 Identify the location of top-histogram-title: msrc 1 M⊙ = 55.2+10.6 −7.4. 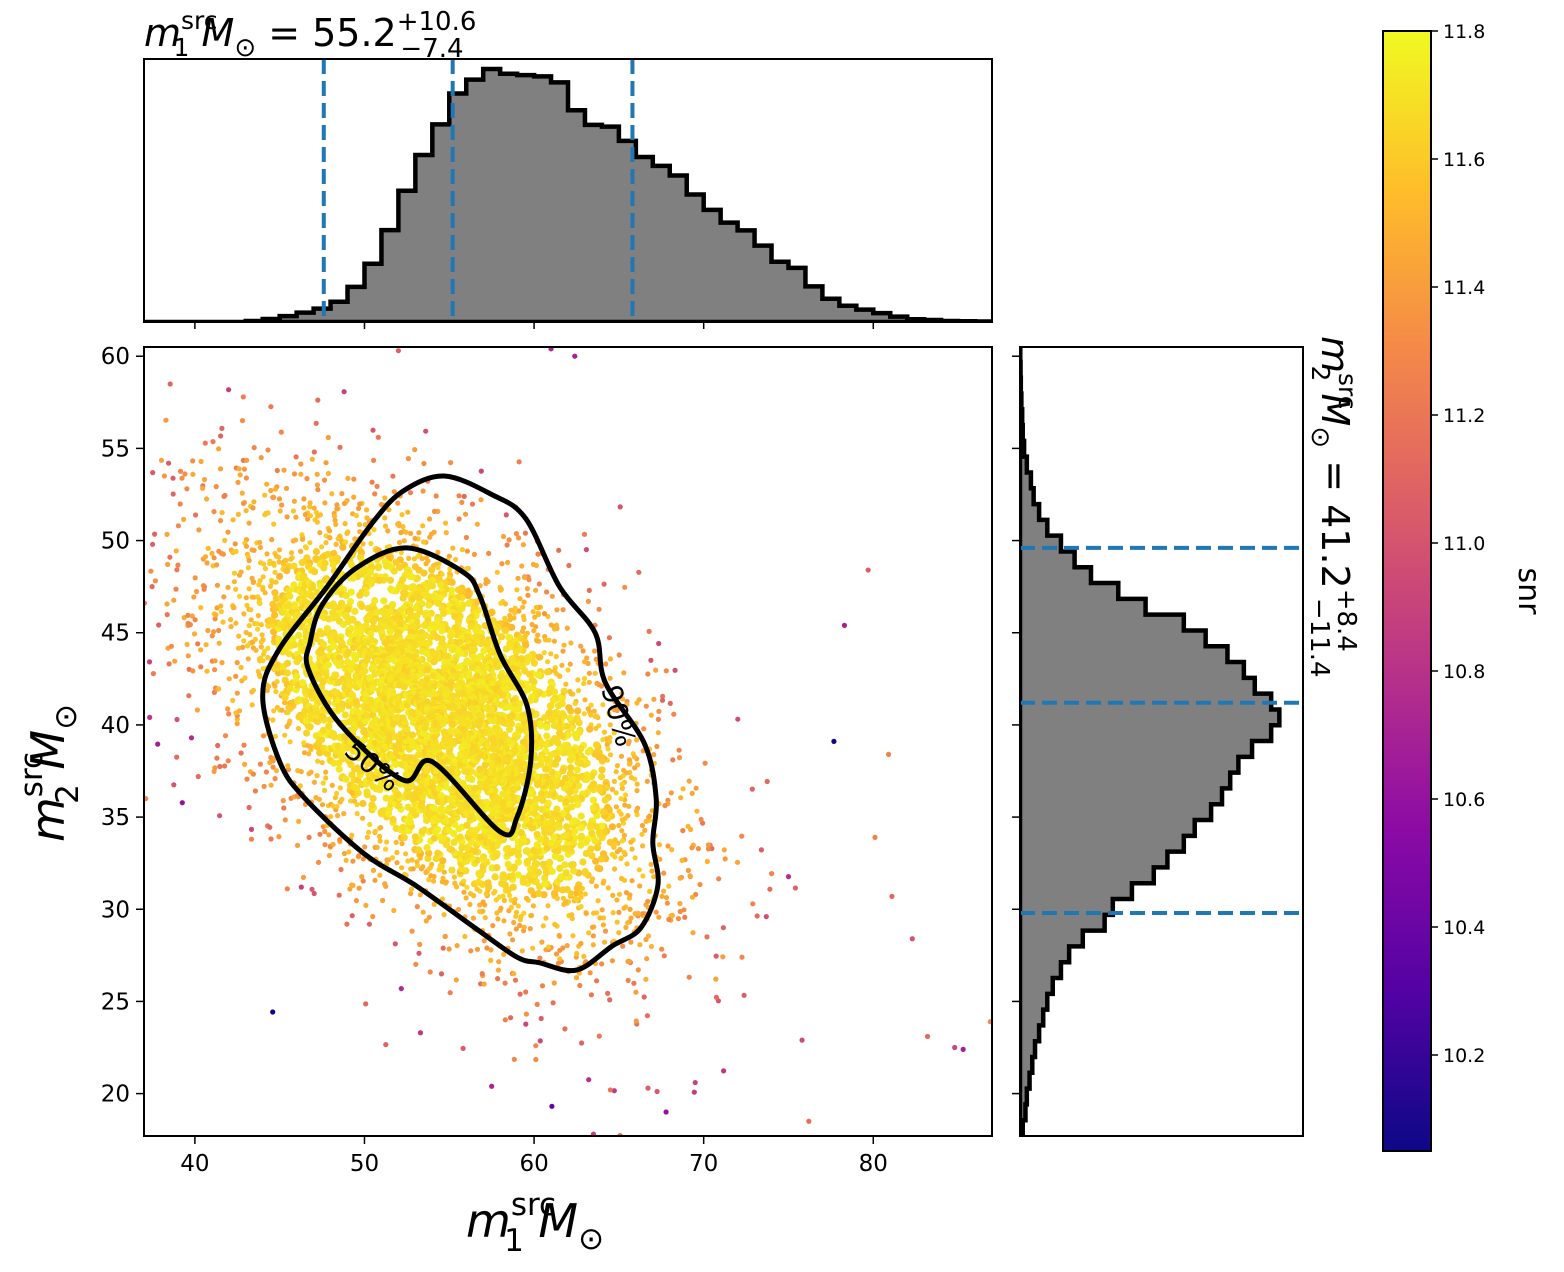
(310, 35).